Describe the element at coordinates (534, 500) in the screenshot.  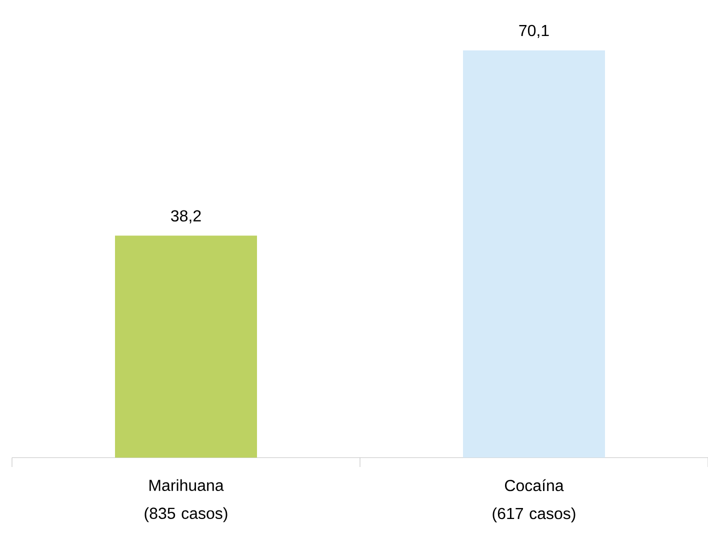
I see `x-tick-label: Cocaína (617 casos)` at that location.